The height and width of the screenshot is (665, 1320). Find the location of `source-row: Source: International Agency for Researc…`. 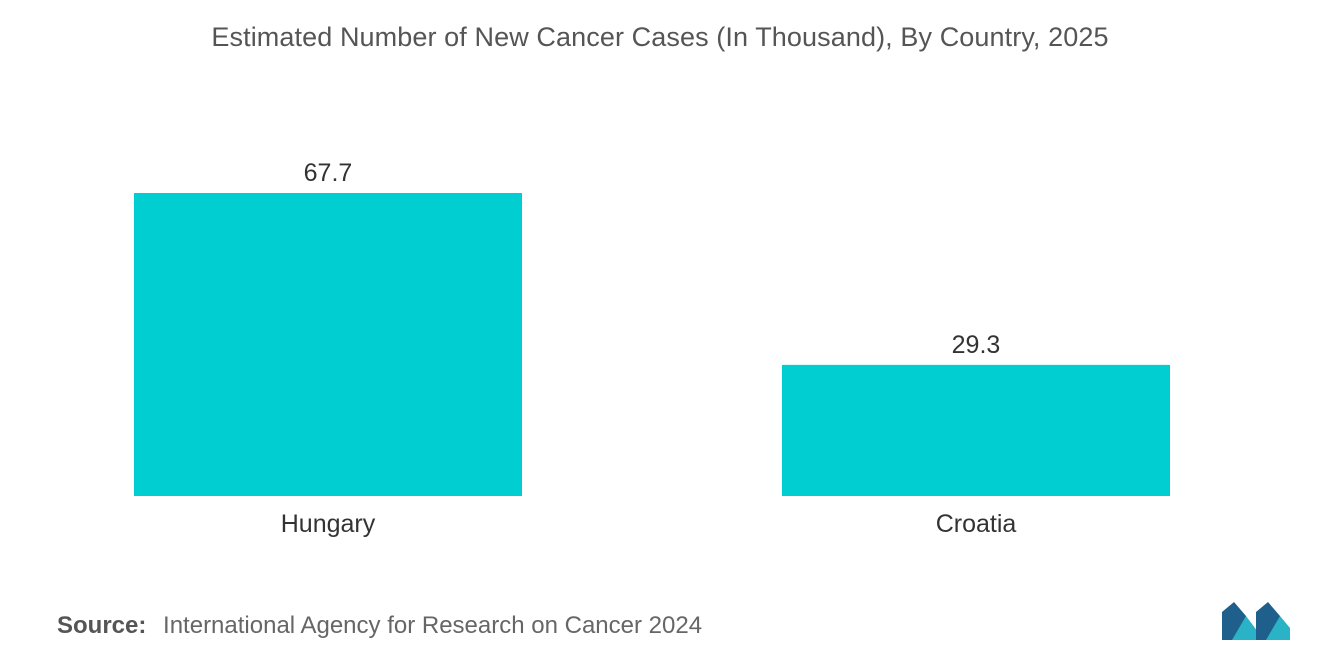

source-row: Source: International Agency for Researc… is located at coordinates (379, 626).